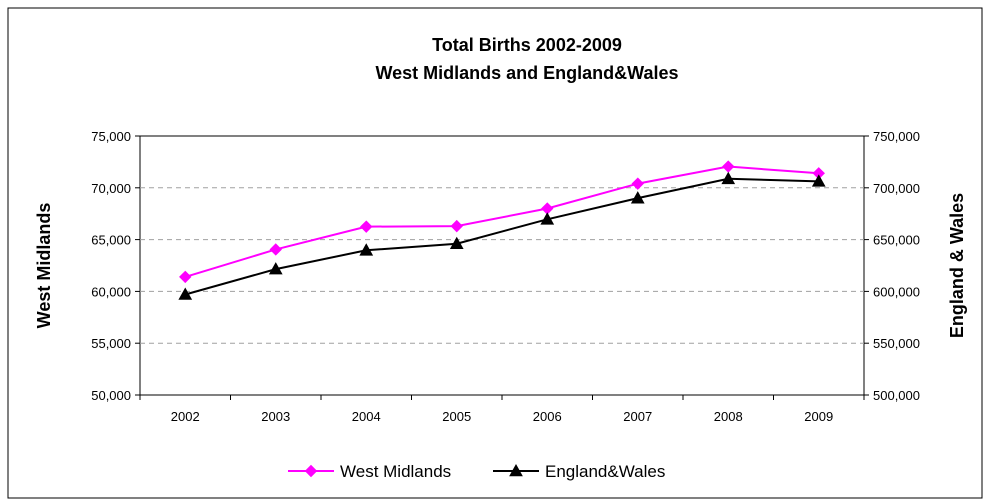 The image size is (990, 504). Describe the element at coordinates (527, 45) in the screenshot. I see `chart-title: Total Births 2002-2009` at that location.